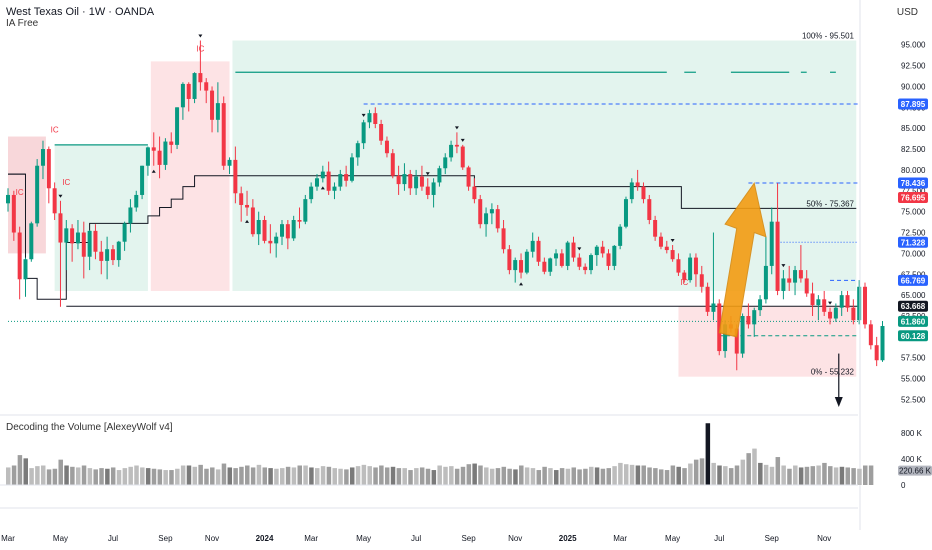  I want to click on fib-label: 0% - 55.232, so click(833, 372).